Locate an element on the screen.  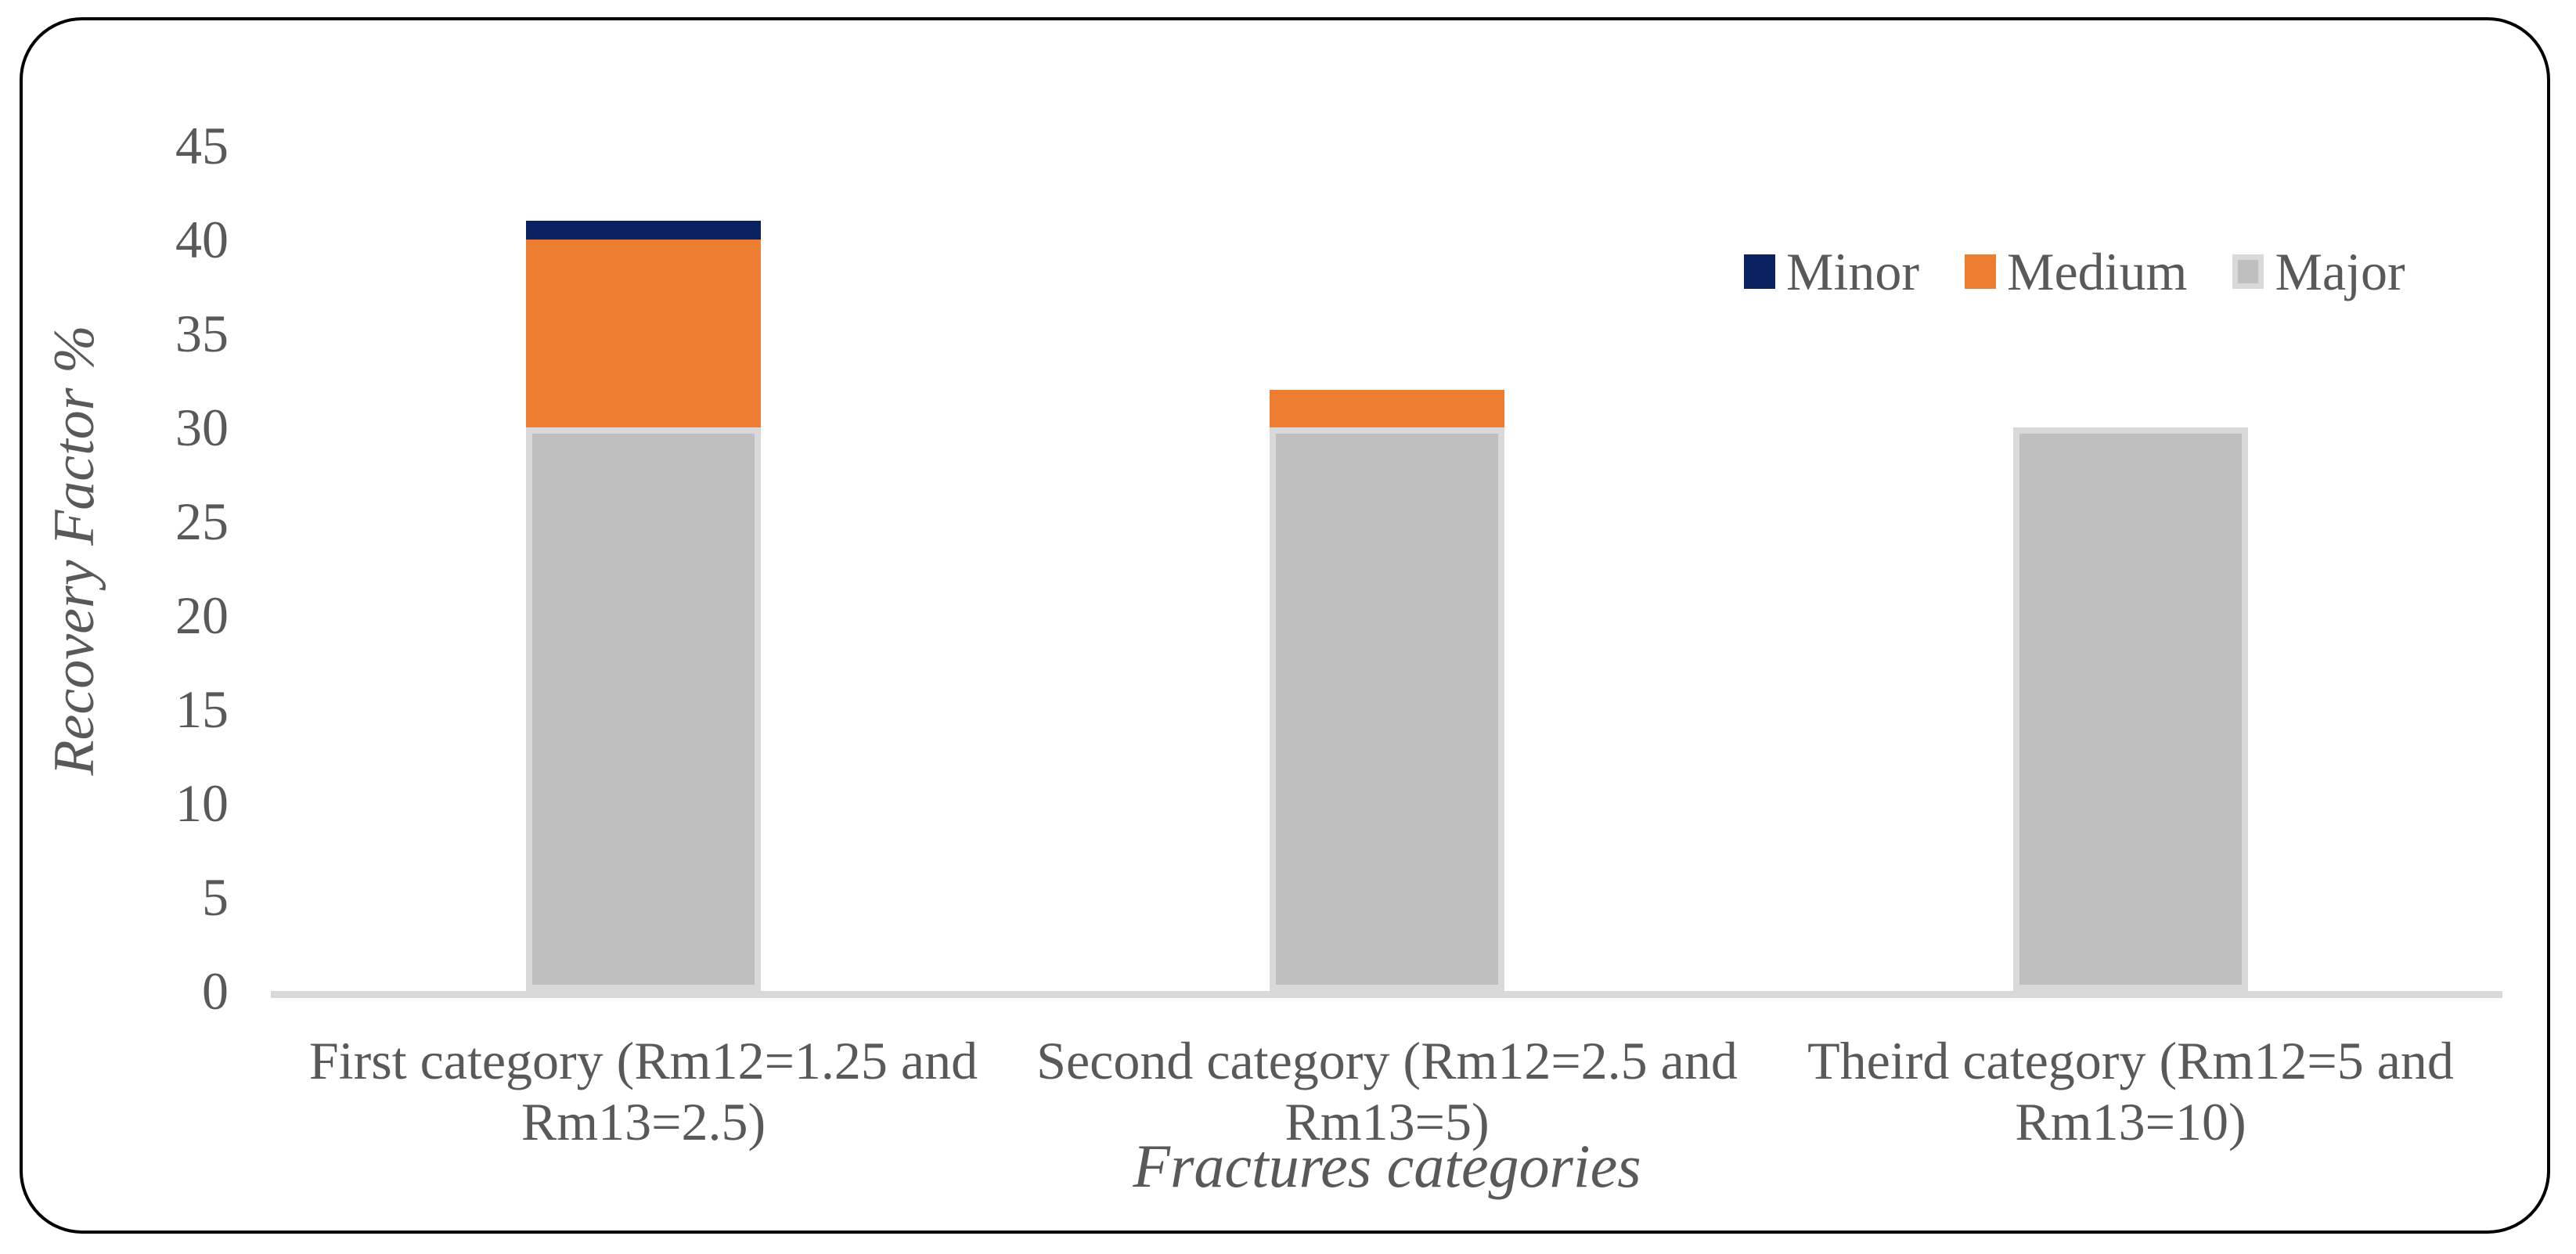
legend: Minor Medium Major is located at coordinates (2074, 272).